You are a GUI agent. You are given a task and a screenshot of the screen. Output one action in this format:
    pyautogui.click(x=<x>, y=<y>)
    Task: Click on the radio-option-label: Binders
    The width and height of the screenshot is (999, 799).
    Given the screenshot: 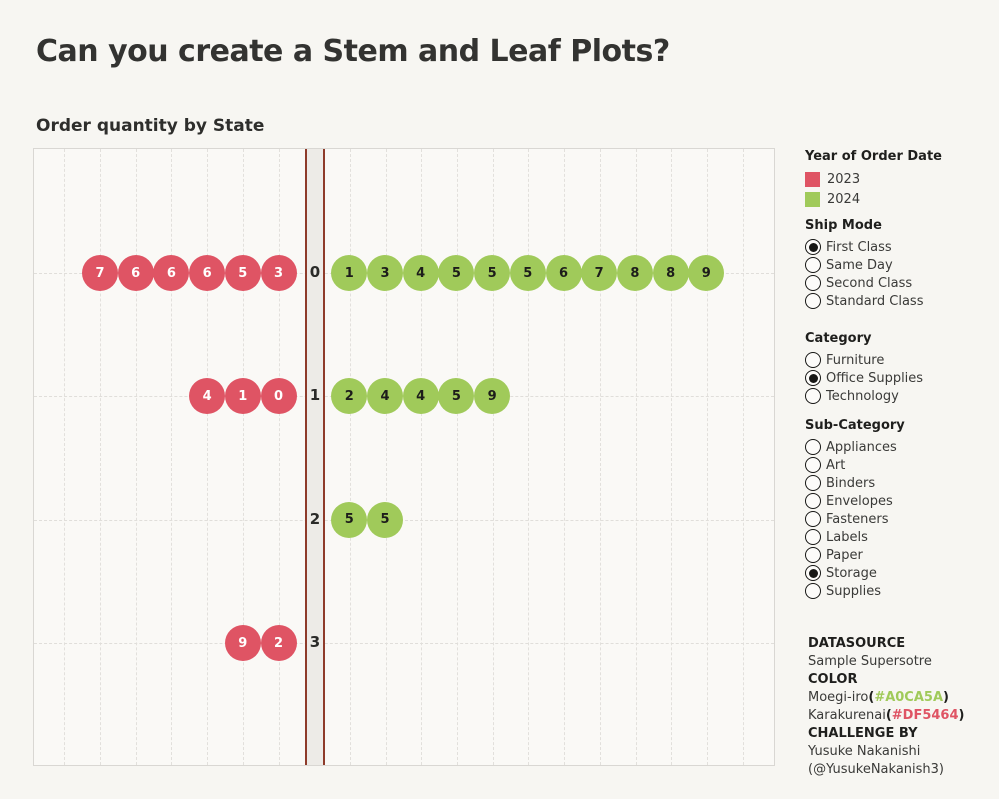 What is the action you would take?
    pyautogui.click(x=851, y=483)
    